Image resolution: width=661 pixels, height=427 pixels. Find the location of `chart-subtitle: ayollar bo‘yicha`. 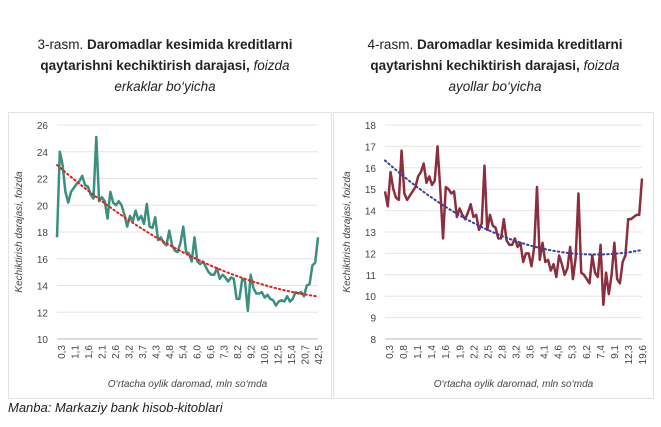

chart-subtitle: ayollar bo‘yicha is located at coordinates (495, 86).